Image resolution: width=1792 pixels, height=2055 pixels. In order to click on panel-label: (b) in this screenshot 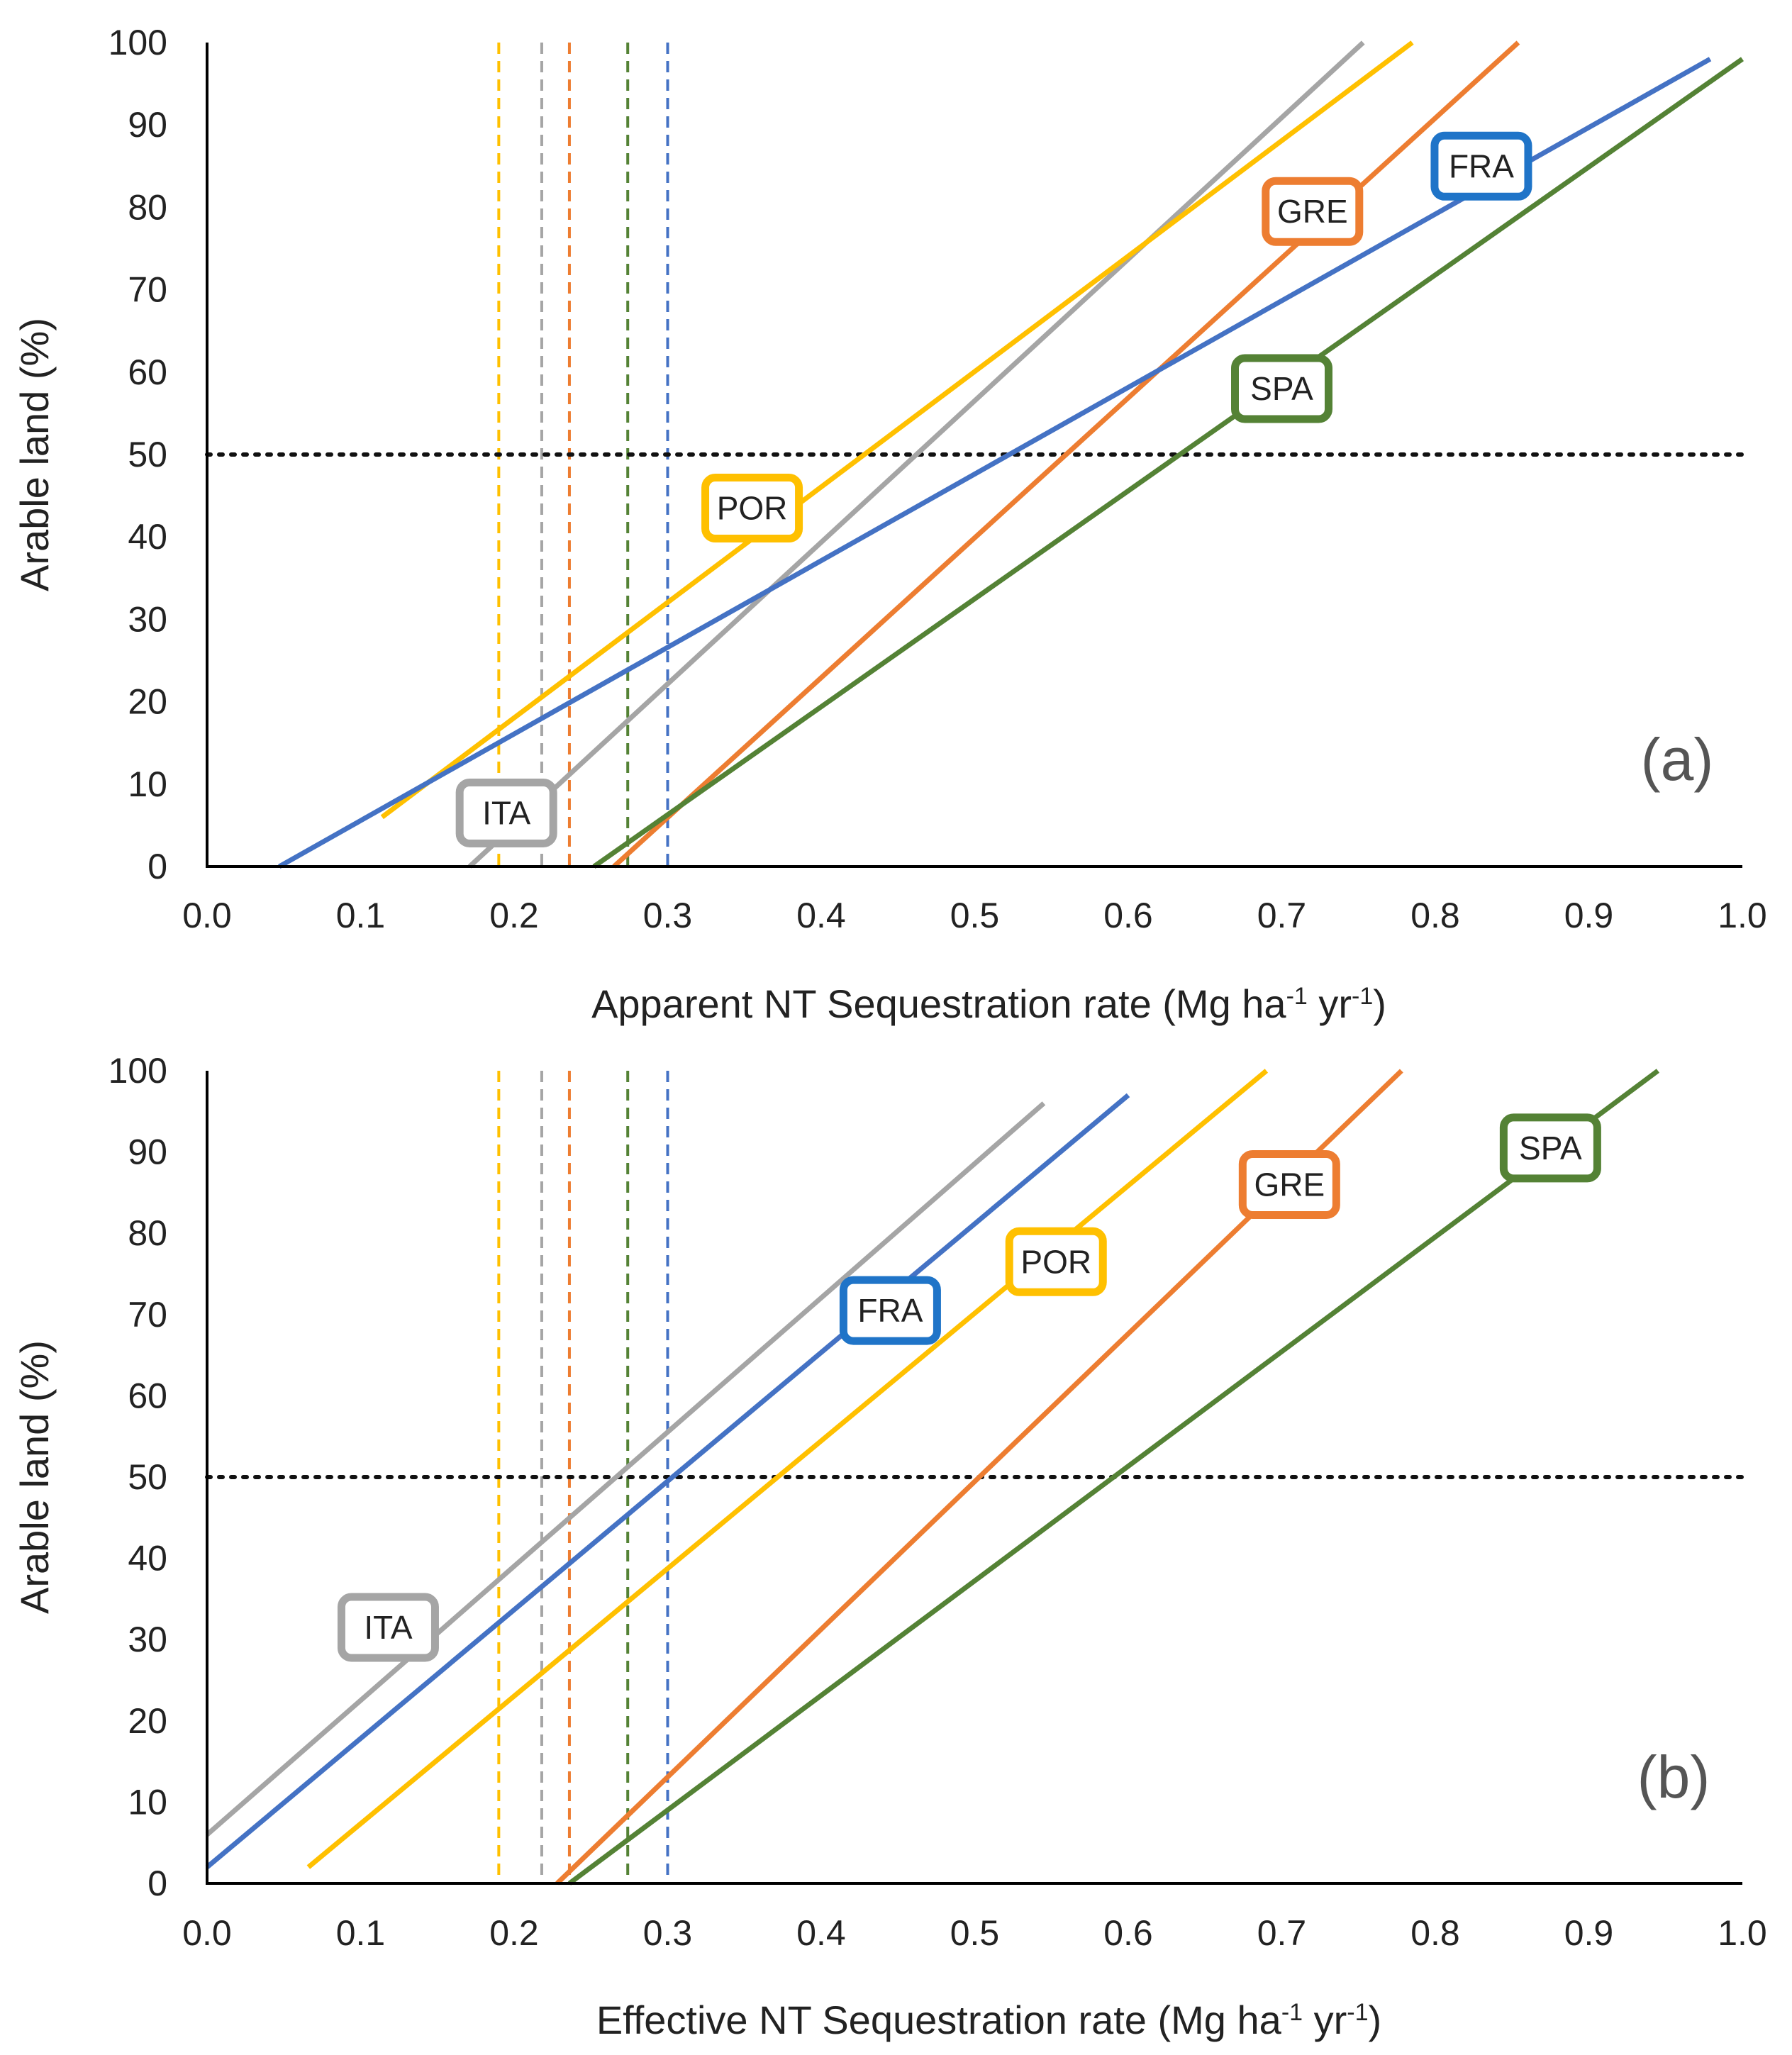, I will do `click(1673, 1777)`.